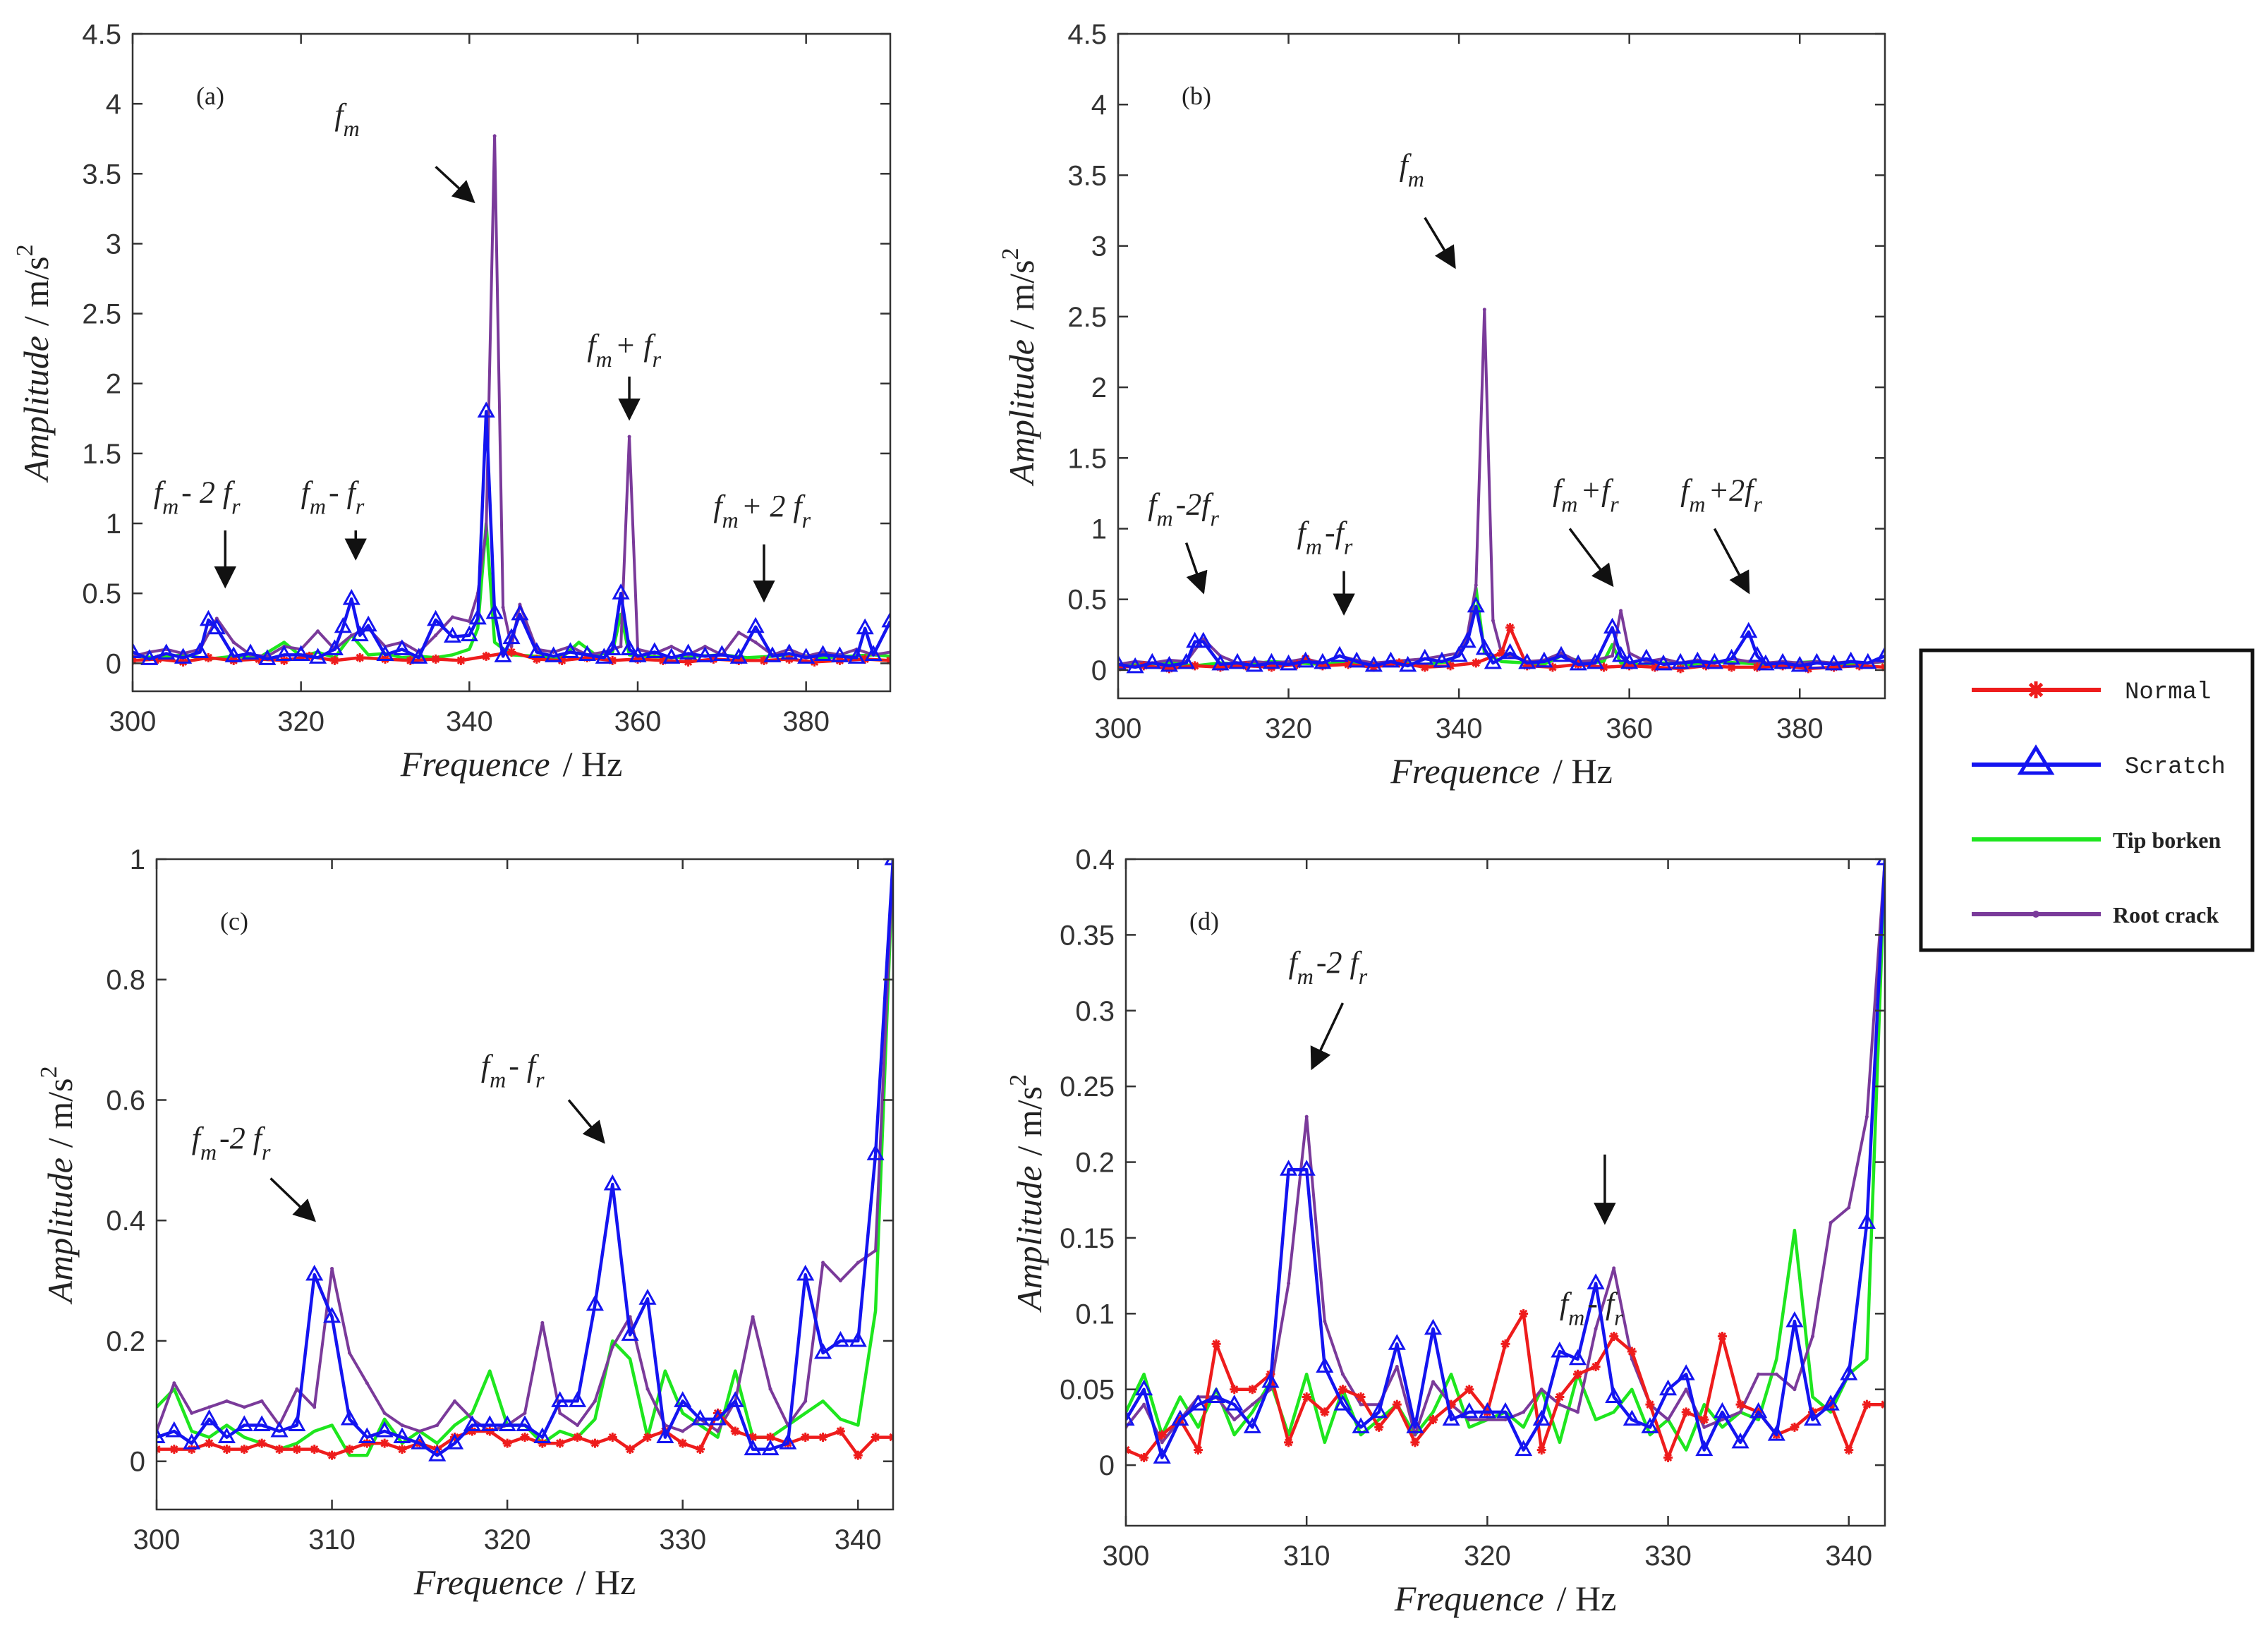 The width and height of the screenshot is (2268, 1640). I want to click on legend-triangle-marker, so click(2036, 759).